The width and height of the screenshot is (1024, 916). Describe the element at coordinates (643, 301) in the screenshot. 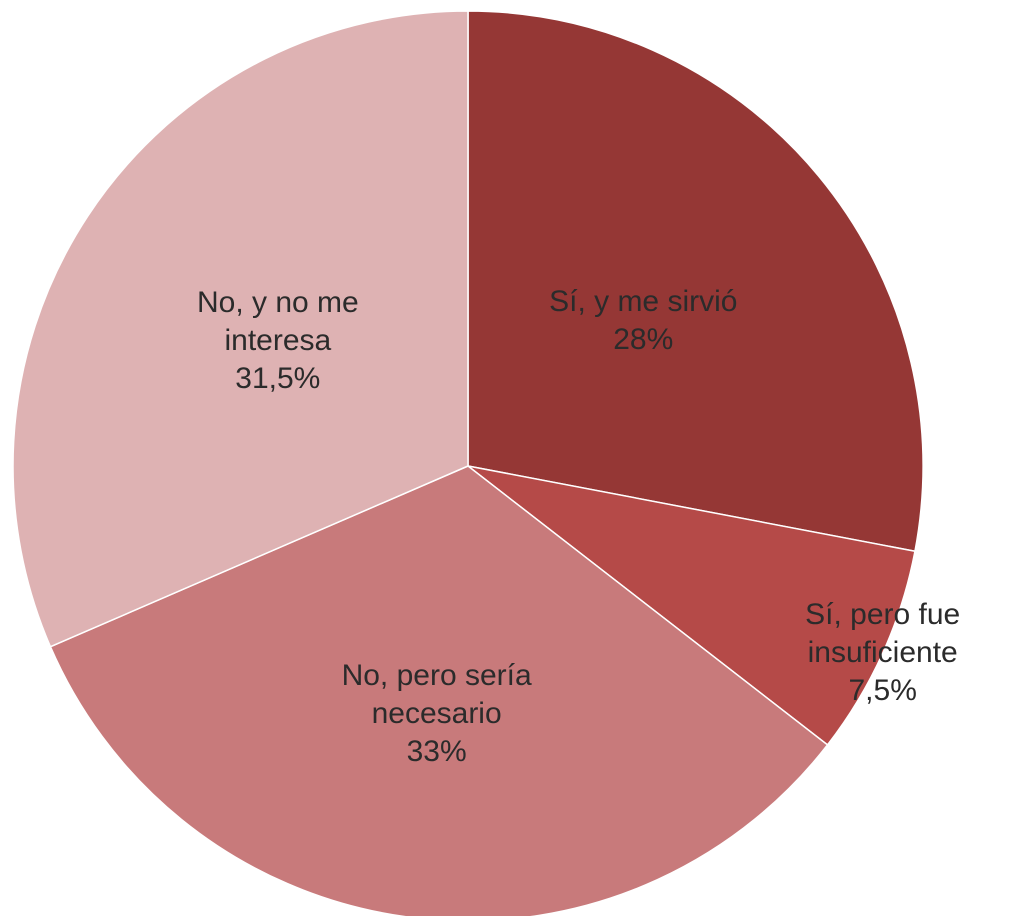

I see `category-label: Sí, y me sirvió` at that location.